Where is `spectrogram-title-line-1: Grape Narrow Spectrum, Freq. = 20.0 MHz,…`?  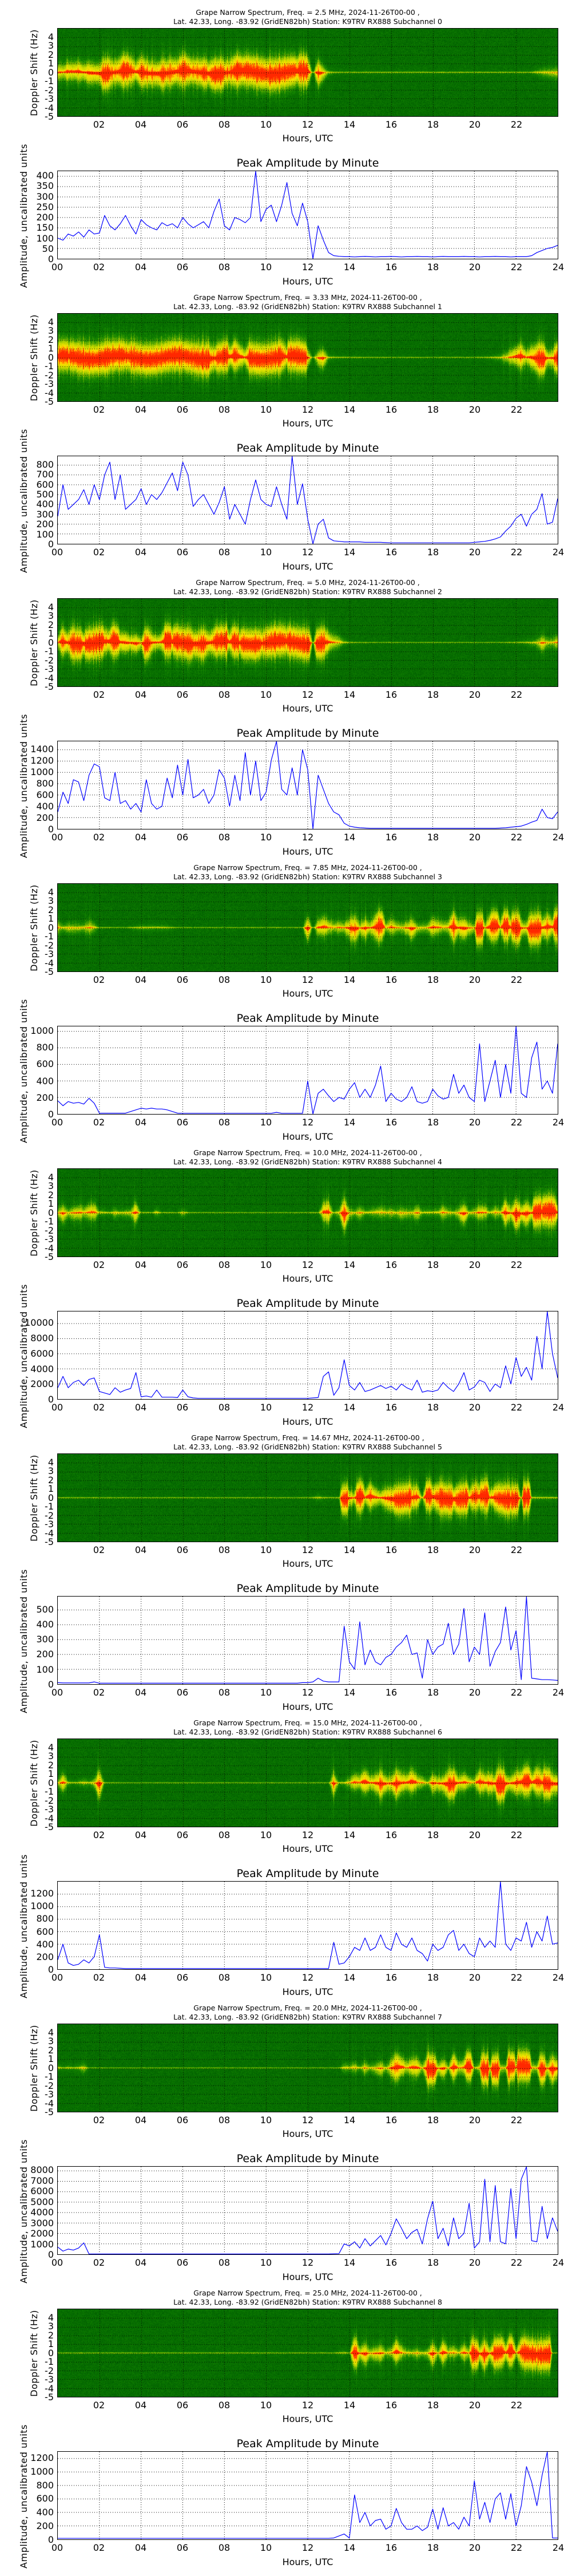
spectrogram-title-line-1: Grape Narrow Spectrum, Freq. = 20.0 MHz,… is located at coordinates (307, 2008).